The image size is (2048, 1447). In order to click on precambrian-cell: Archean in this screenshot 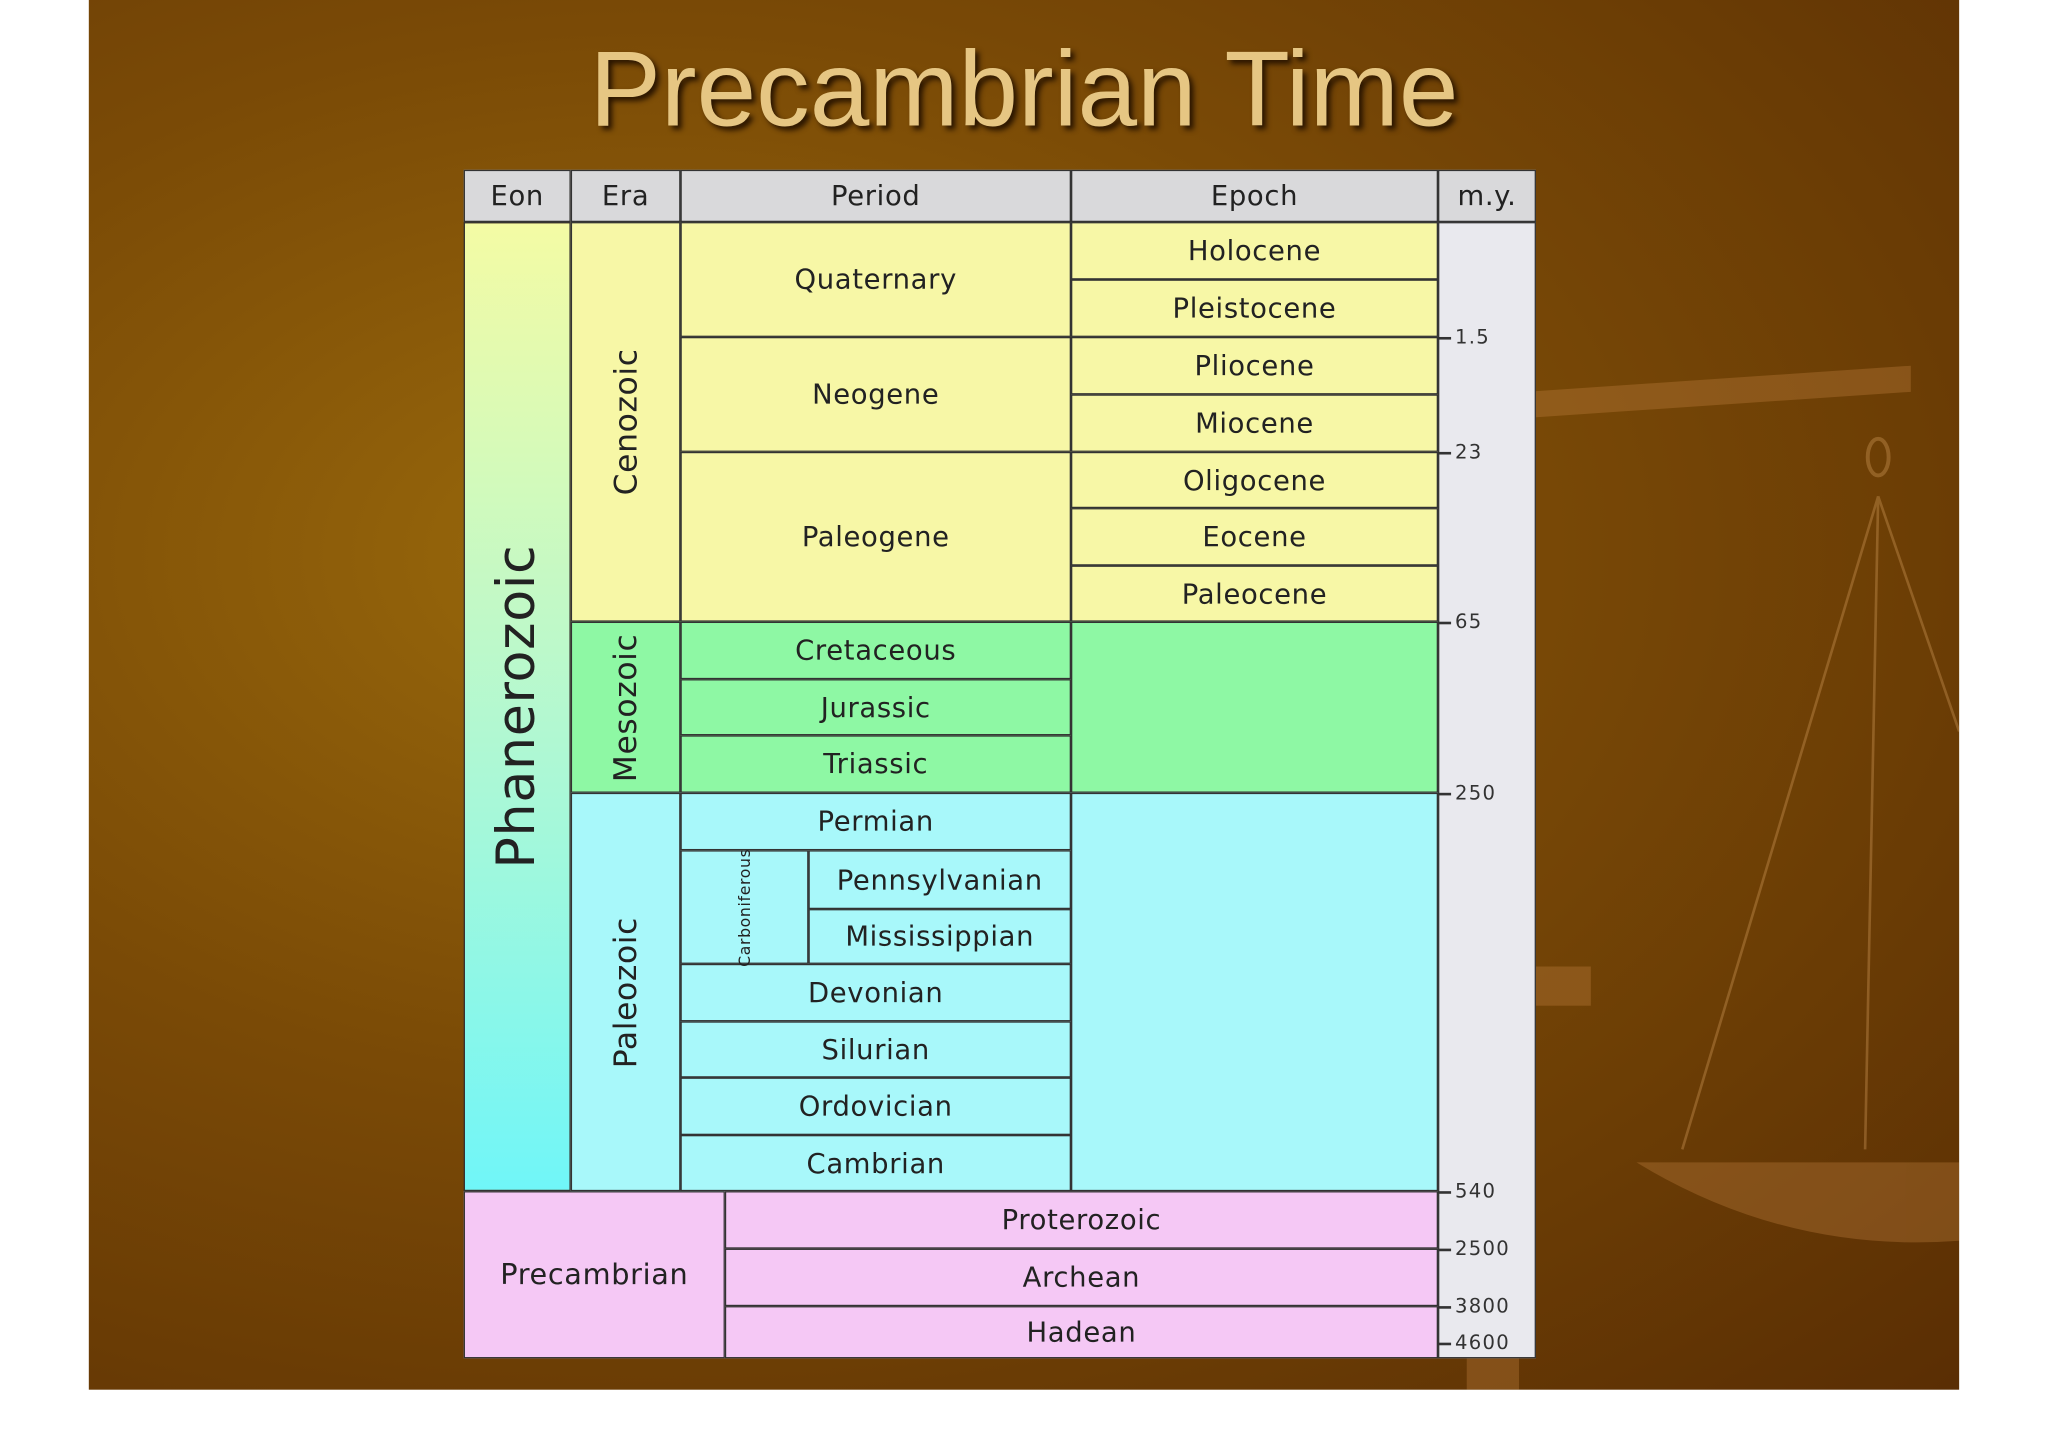, I will do `click(1081, 1277)`.